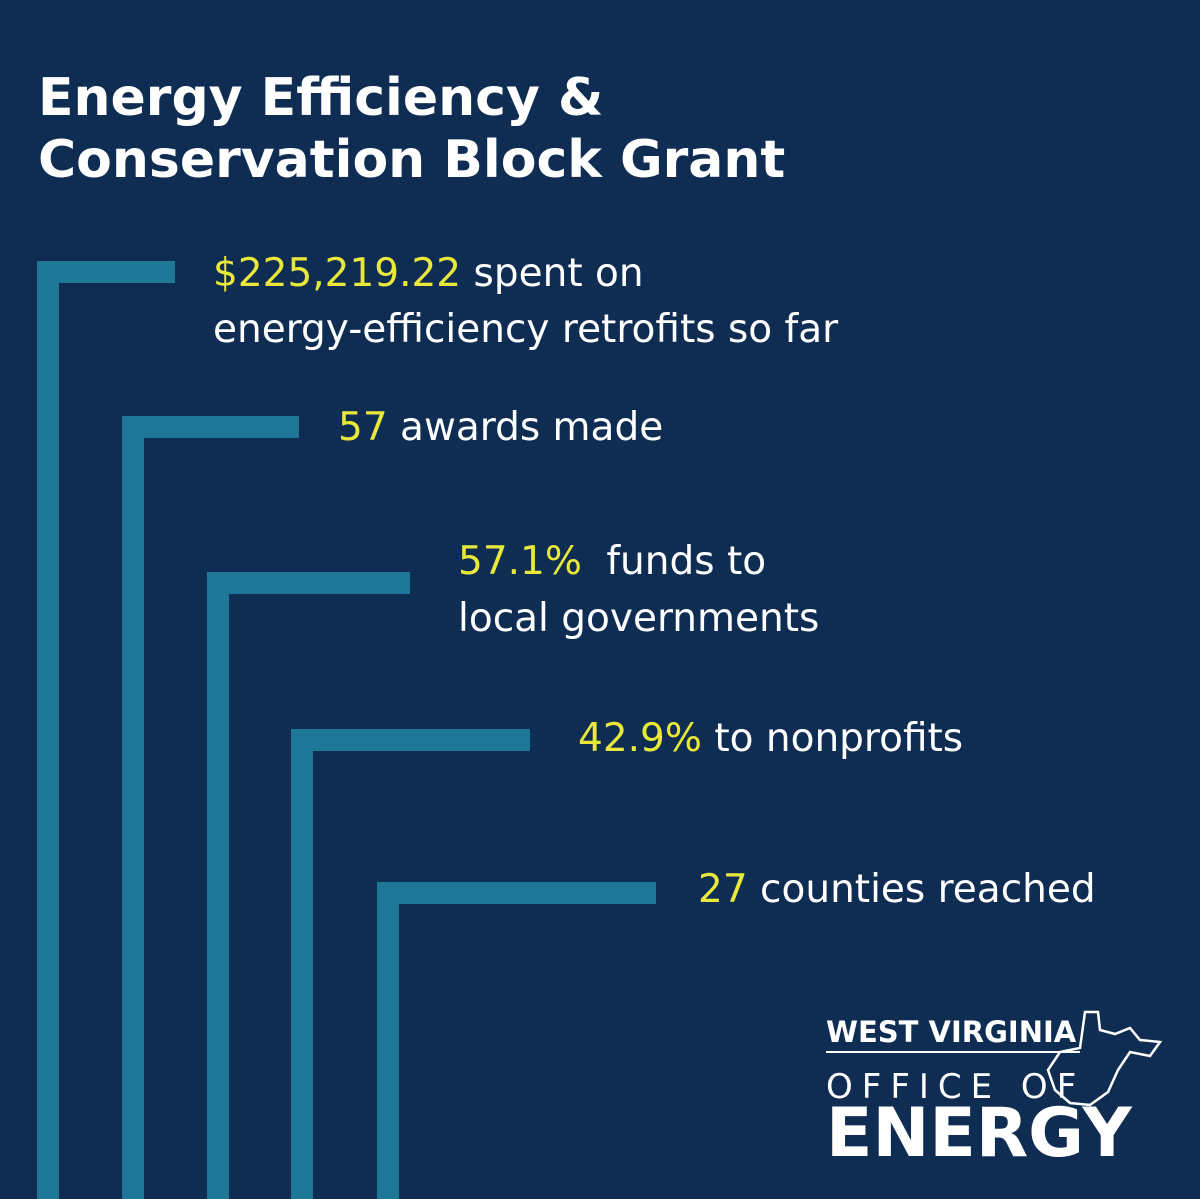  Describe the element at coordinates (686, 561) in the screenshot. I see `stat-text: funds to` at that location.